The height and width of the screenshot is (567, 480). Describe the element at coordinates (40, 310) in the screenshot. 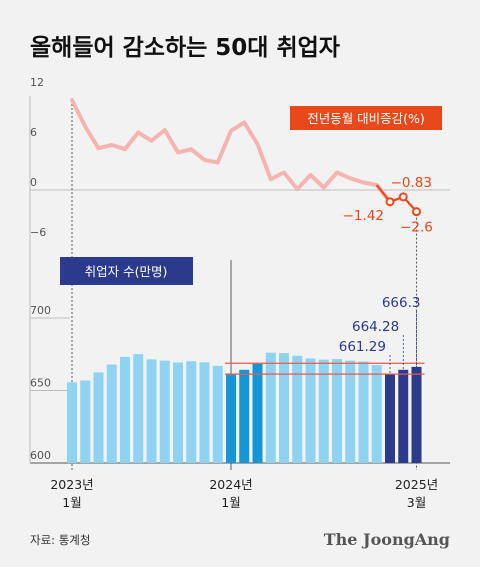

I see `bar-y-tick-label: 700` at that location.